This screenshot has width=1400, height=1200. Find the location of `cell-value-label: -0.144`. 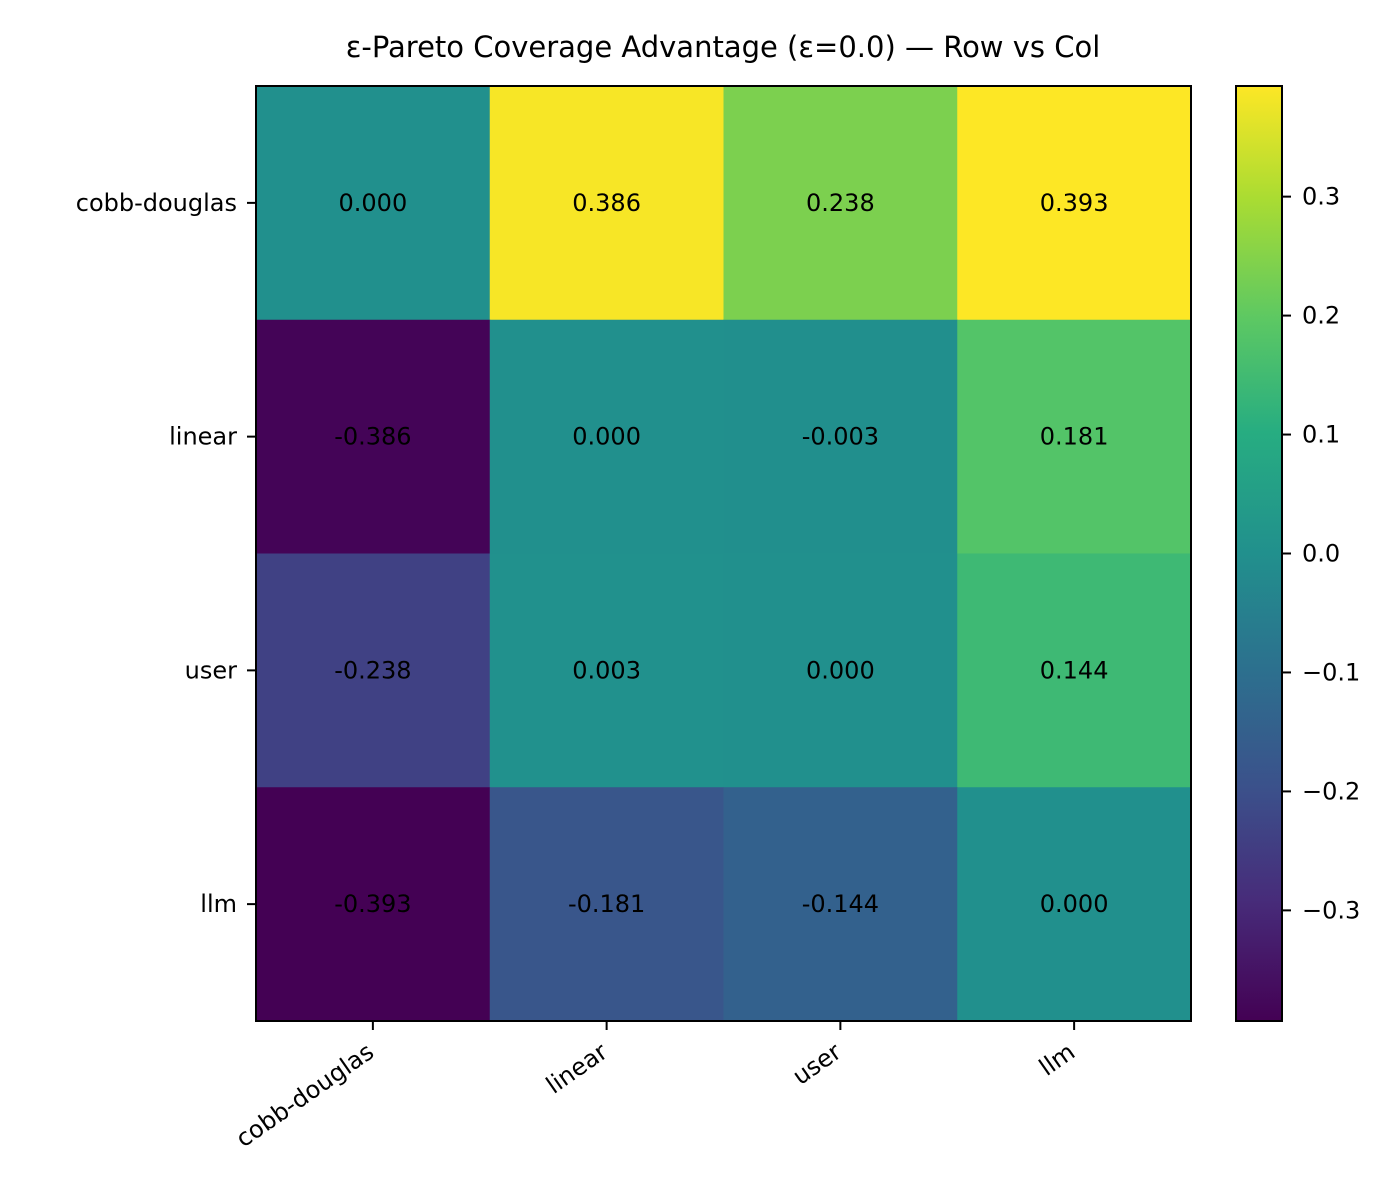

cell-value-label: -0.144 is located at coordinates (840, 904).